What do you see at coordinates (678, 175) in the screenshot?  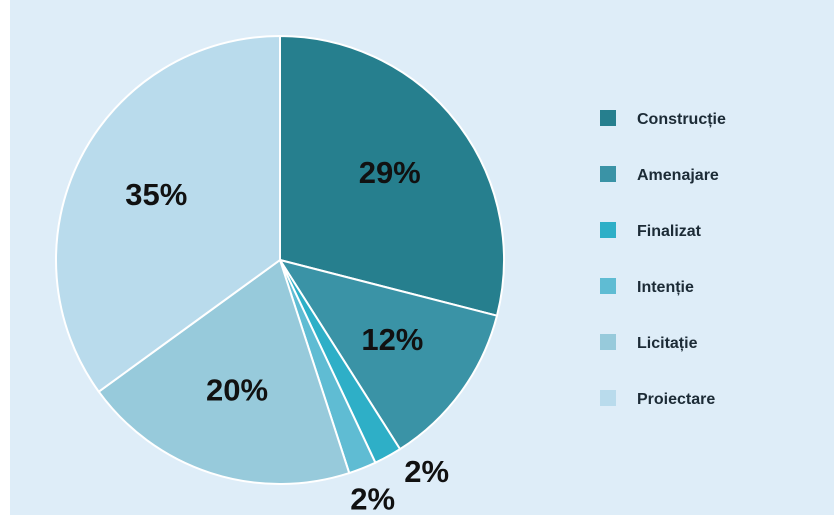 I see `legend-label: Amenajare` at bounding box center [678, 175].